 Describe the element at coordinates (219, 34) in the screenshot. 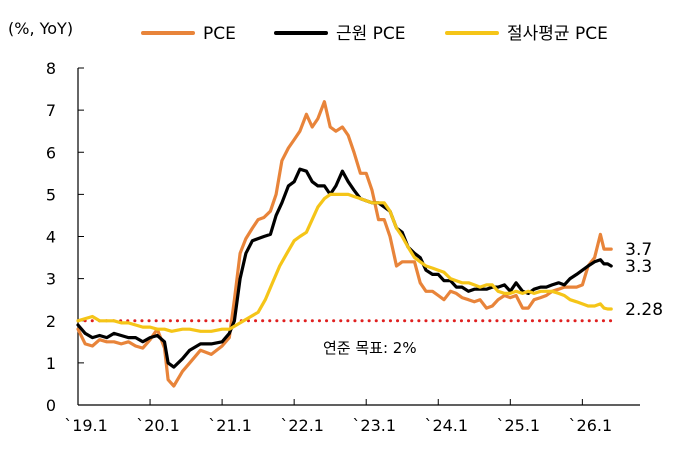

I see `legend-label-pce: PCE` at that location.